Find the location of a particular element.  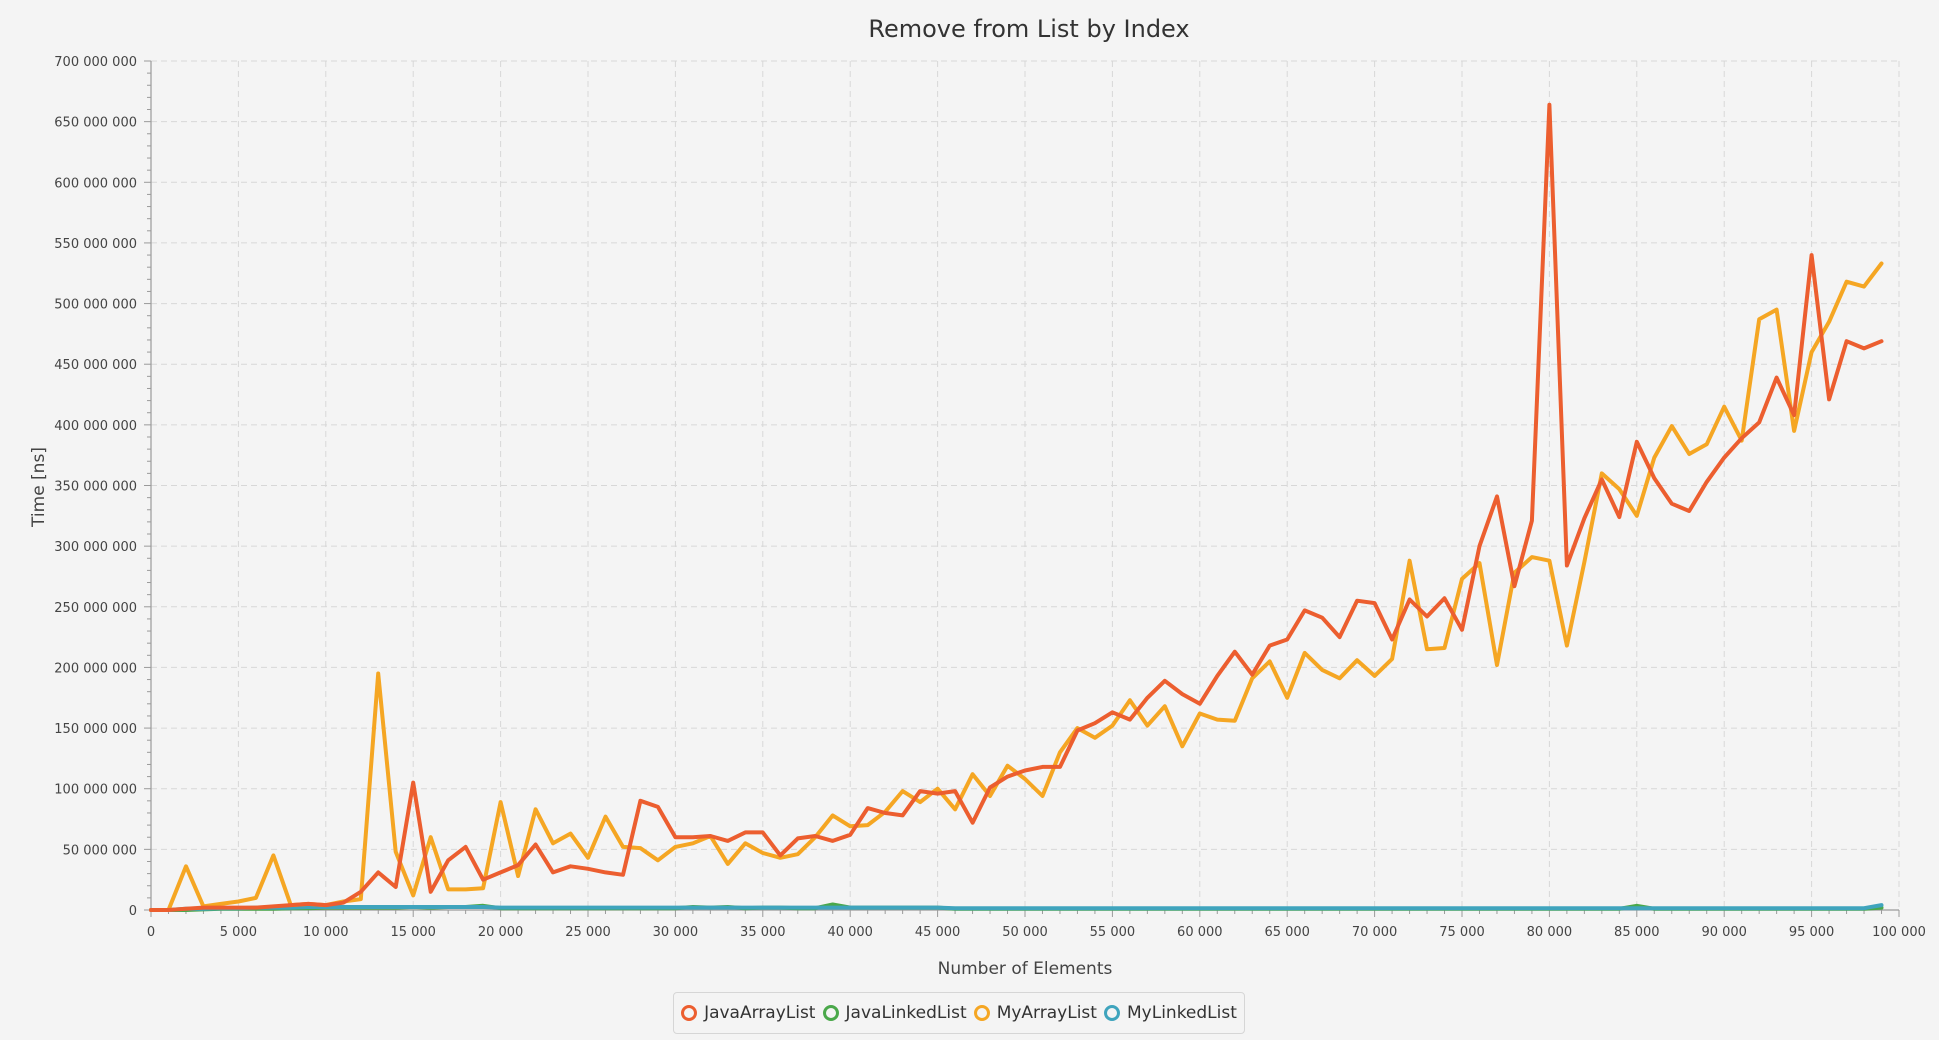

x-tick-label: 65 000 is located at coordinates (1287, 932).